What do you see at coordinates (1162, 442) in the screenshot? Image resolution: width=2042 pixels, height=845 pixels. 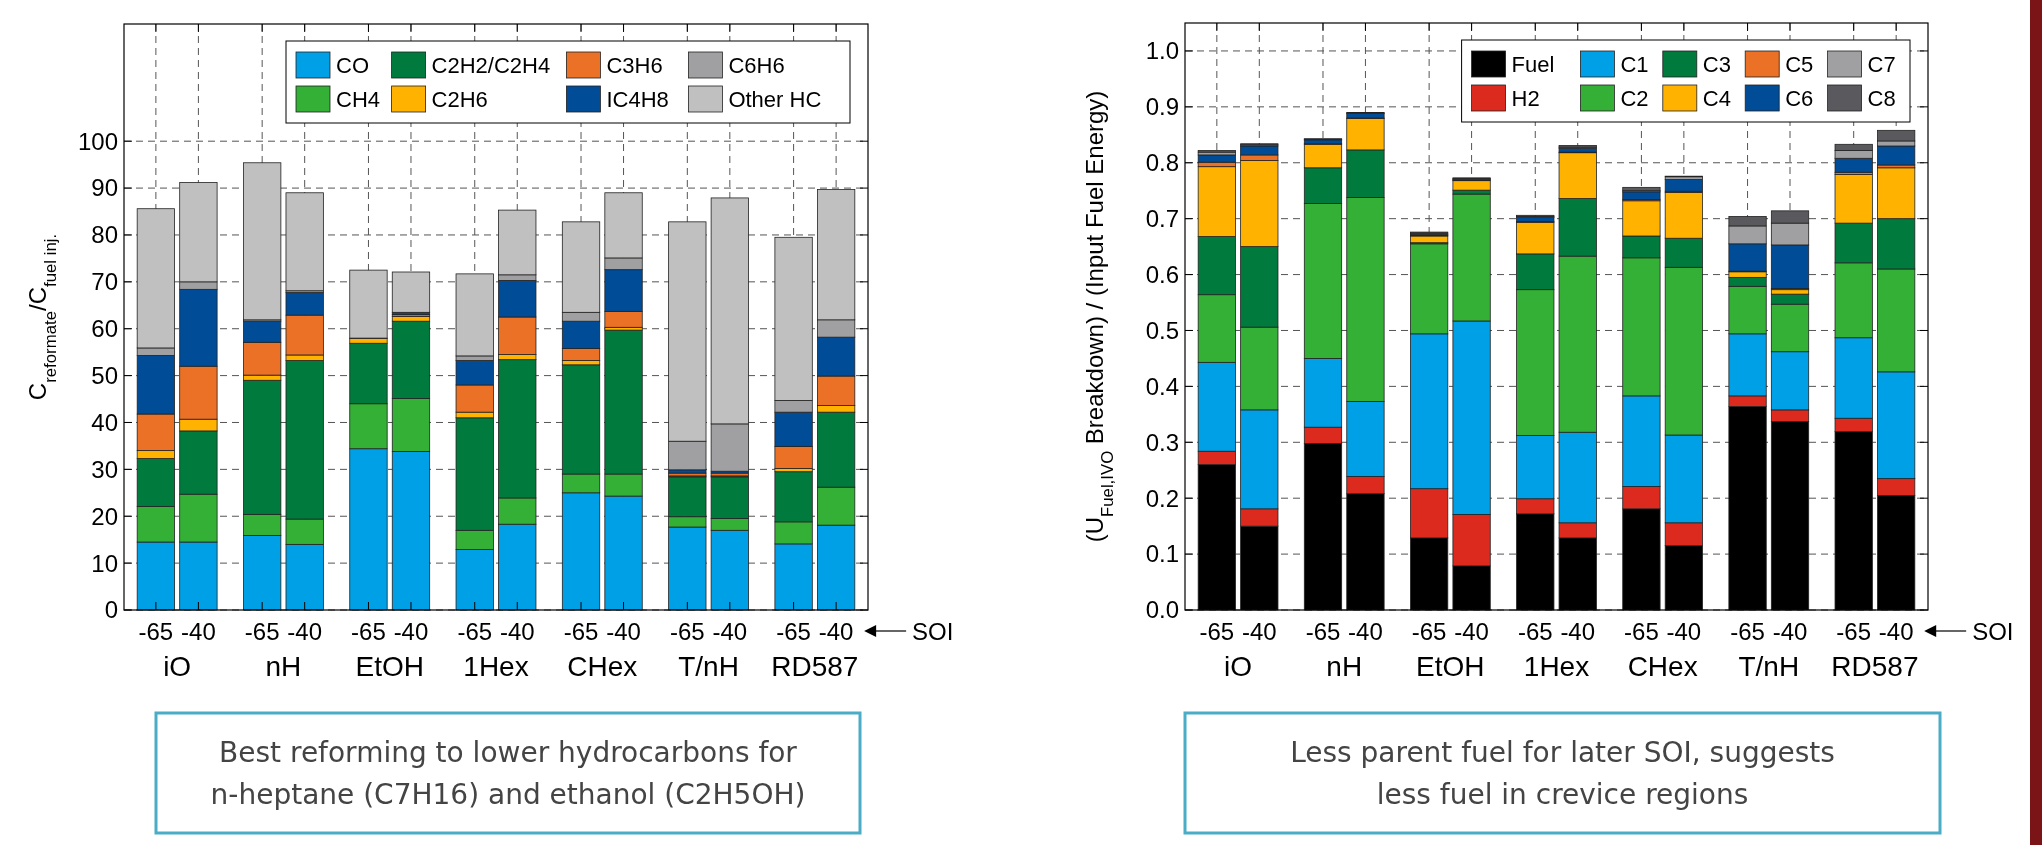 I see `y-tick-label: 0.3` at bounding box center [1162, 442].